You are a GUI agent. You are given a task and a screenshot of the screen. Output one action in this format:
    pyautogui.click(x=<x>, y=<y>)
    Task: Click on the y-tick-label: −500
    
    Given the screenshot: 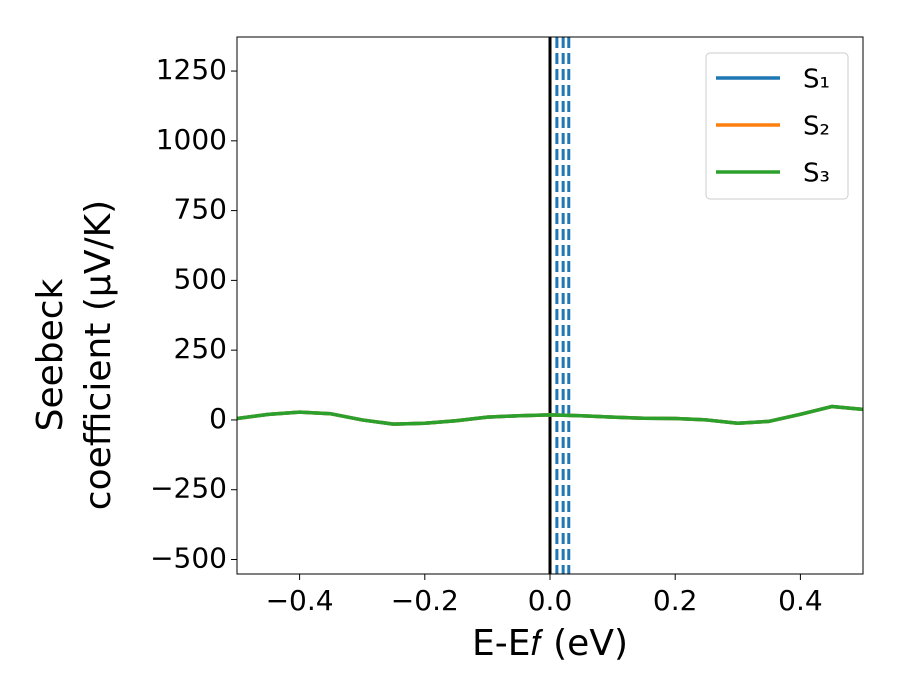 What is the action you would take?
    pyautogui.click(x=188, y=557)
    